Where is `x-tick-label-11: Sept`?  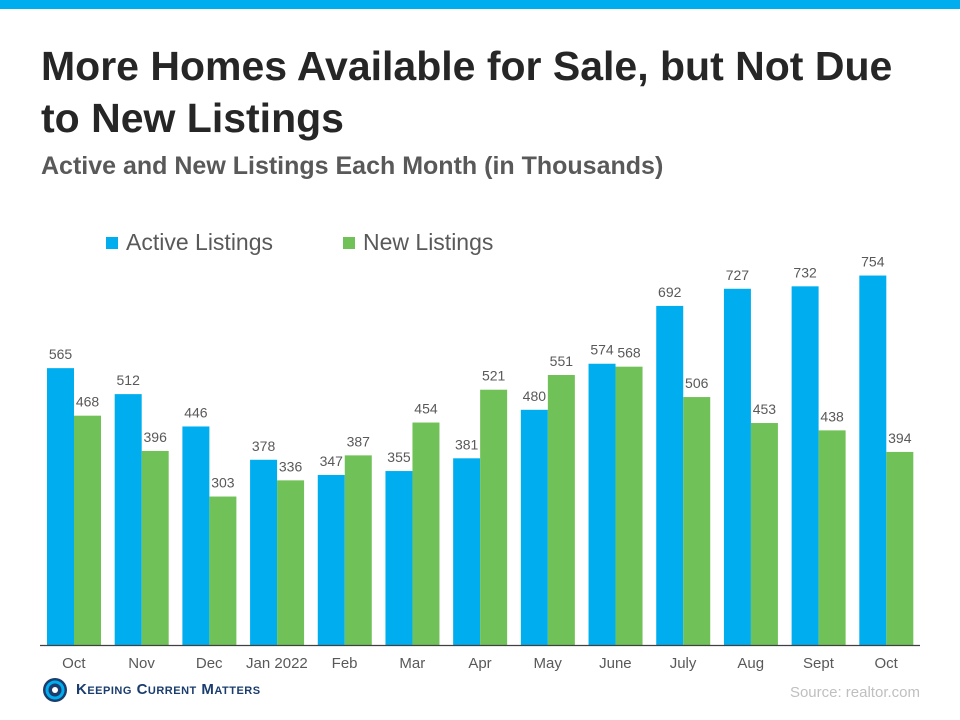
x-tick-label-11: Sept is located at coordinates (819, 663).